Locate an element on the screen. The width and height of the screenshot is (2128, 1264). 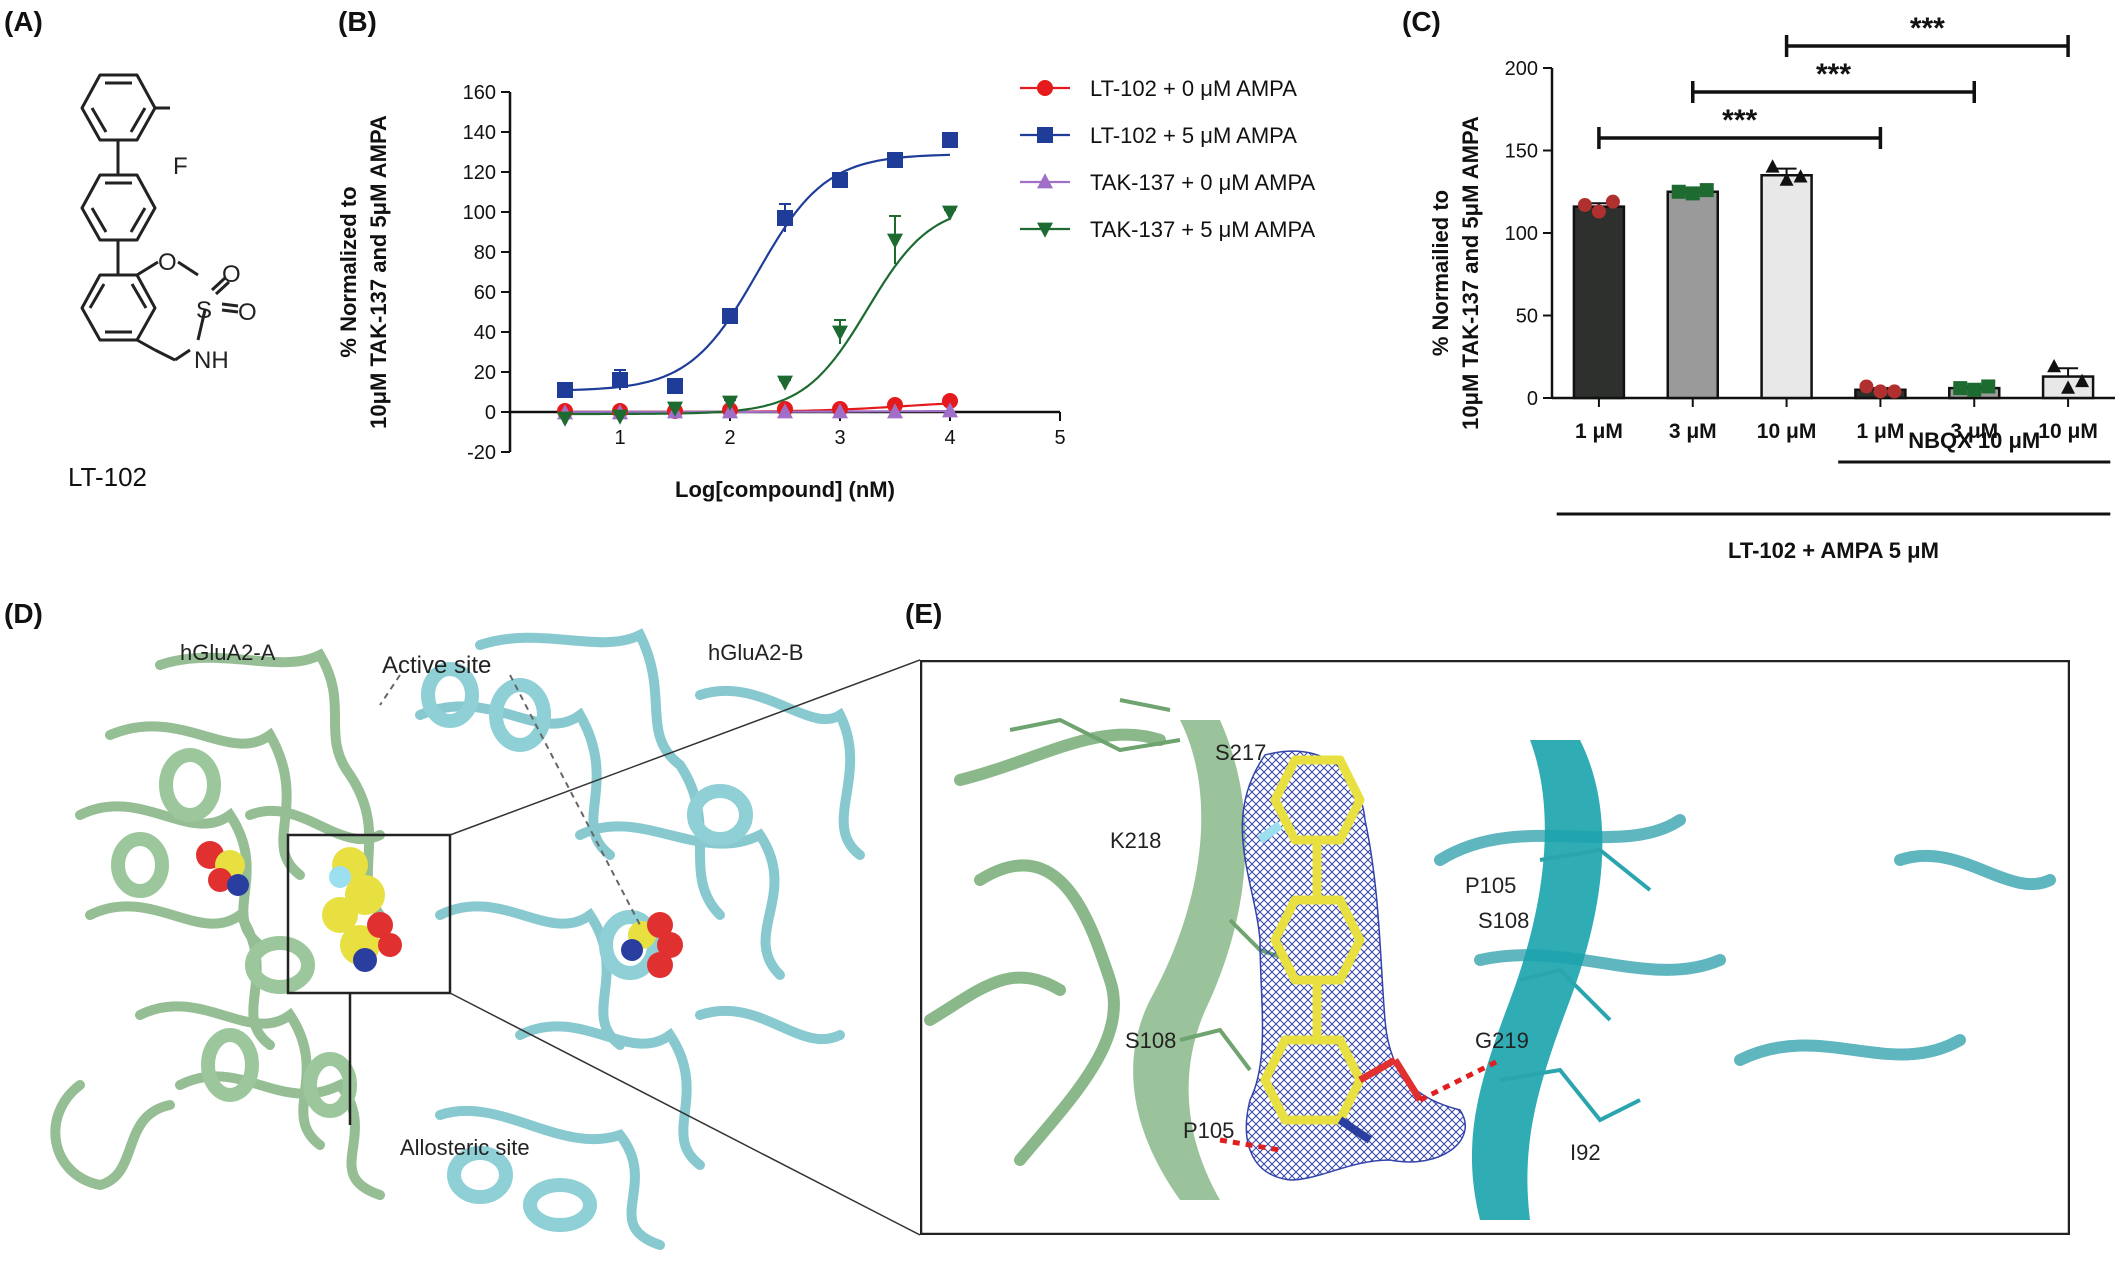
y-tick-label: 140 is located at coordinates (479, 133).